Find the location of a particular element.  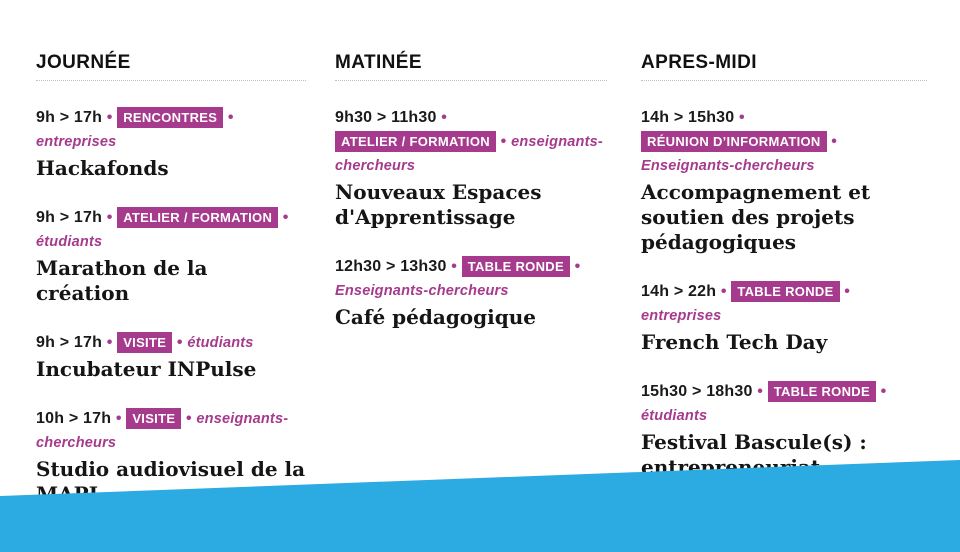

event-title: Marathon de la création is located at coordinates (122, 280).